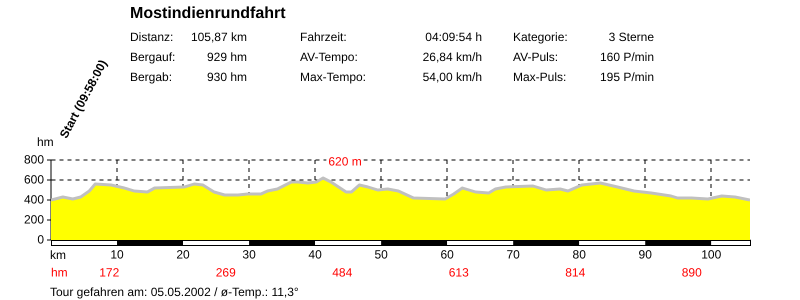  Describe the element at coordinates (34, 159) in the screenshot. I see `y-tick-label: 800` at that location.